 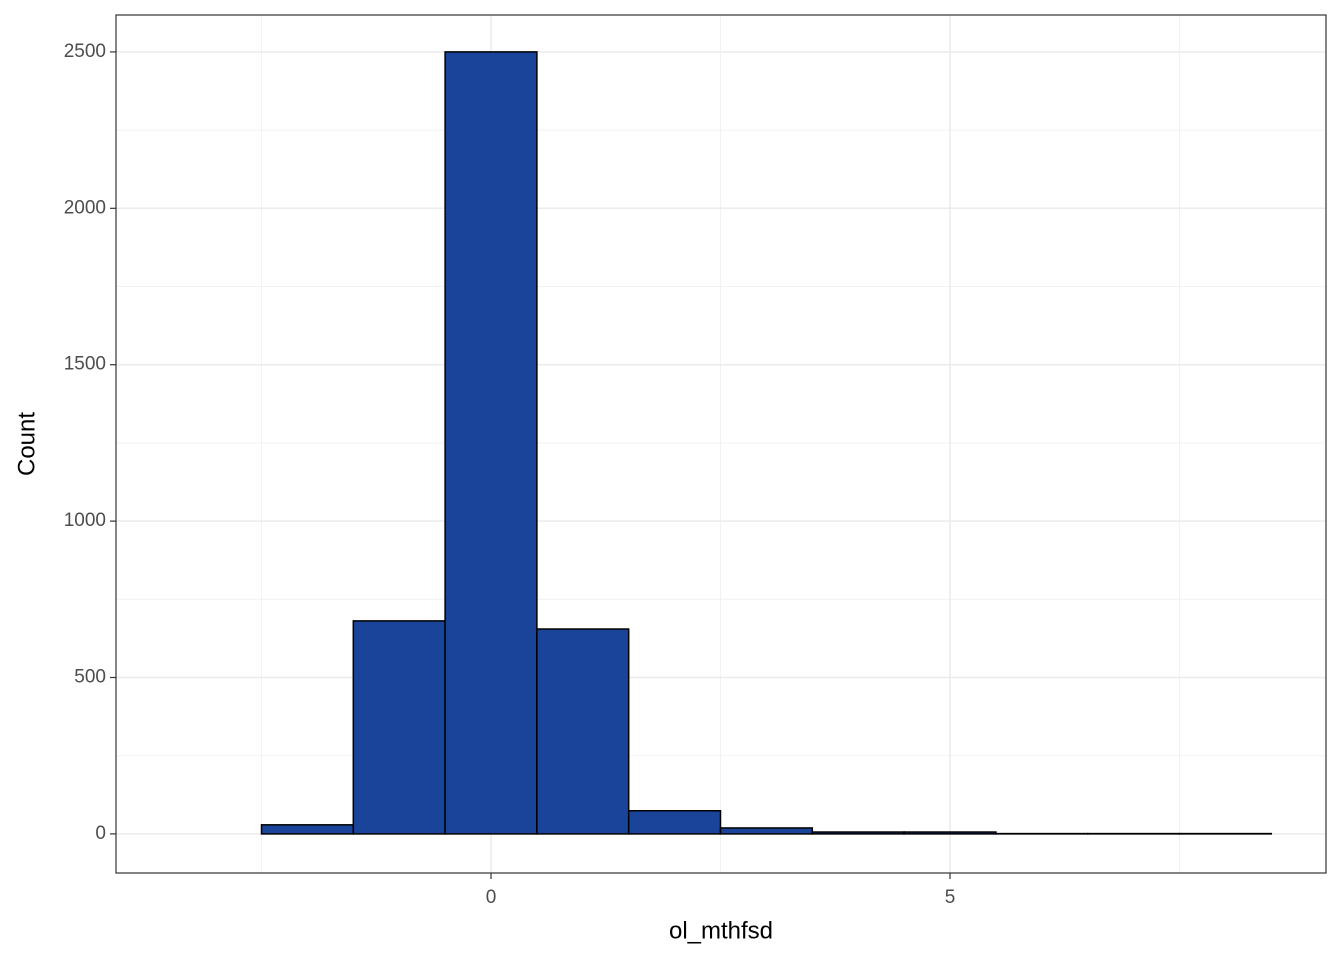 What do you see at coordinates (721, 930) in the screenshot?
I see `x-axis-title: ol_mthfsd` at bounding box center [721, 930].